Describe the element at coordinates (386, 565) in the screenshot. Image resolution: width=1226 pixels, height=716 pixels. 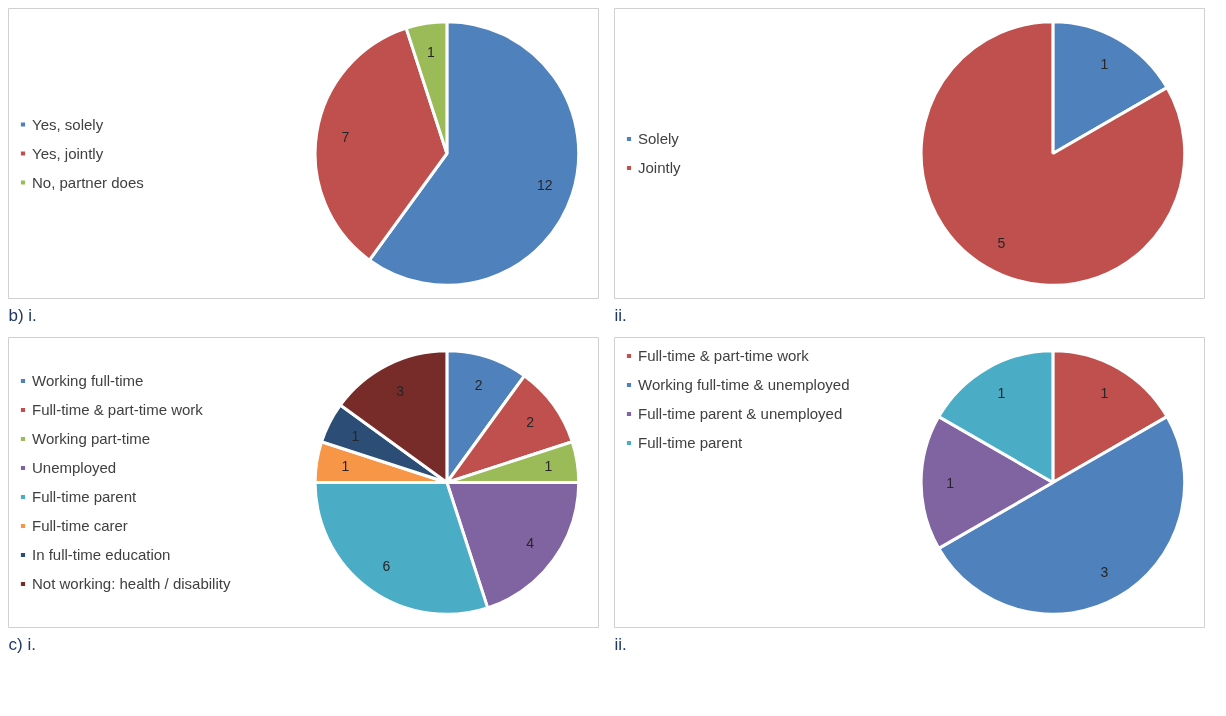
I see `data-label: 6` at that location.